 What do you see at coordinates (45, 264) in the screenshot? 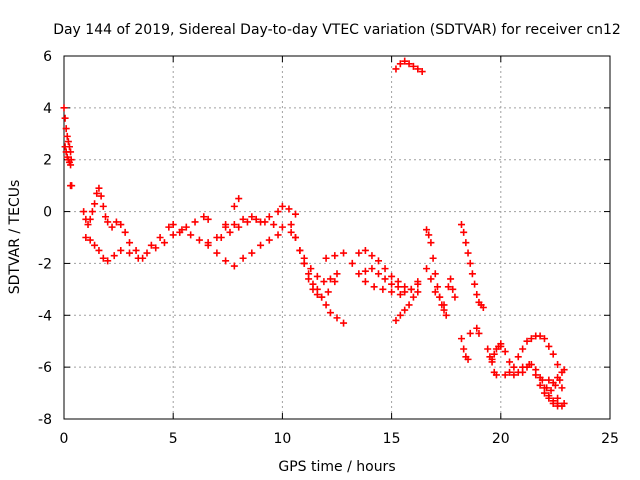
I see `y-tick-label: -2` at bounding box center [45, 264].